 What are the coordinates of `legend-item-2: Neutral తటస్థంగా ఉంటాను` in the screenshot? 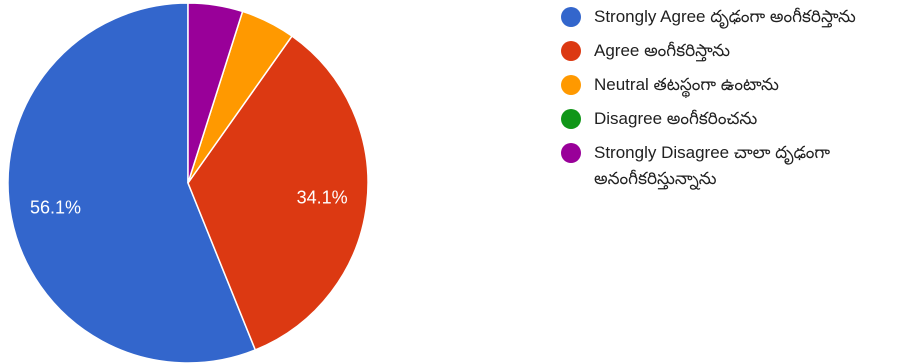 It's located at (740, 85).